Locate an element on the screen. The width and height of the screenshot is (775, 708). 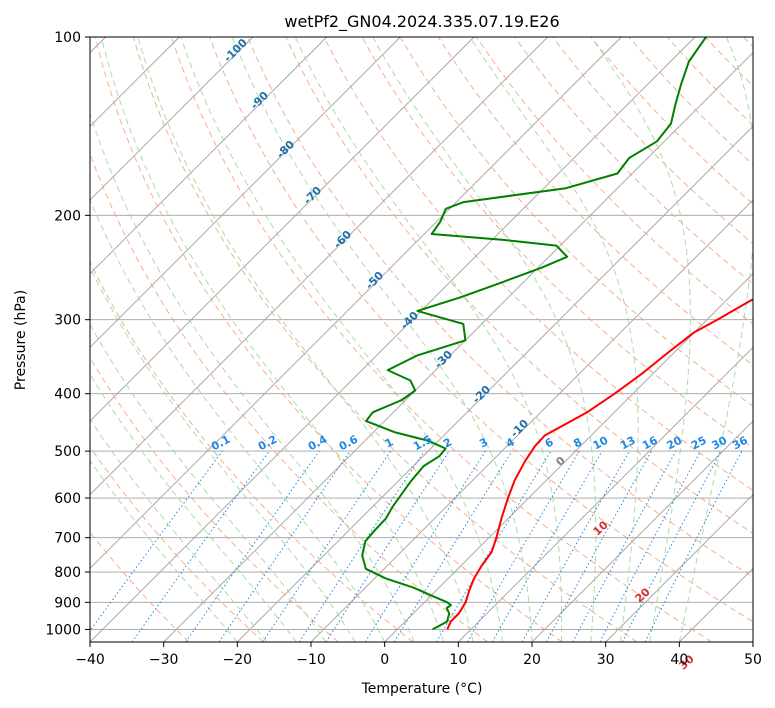
y-tick-label: 900 is located at coordinates (67, 603).